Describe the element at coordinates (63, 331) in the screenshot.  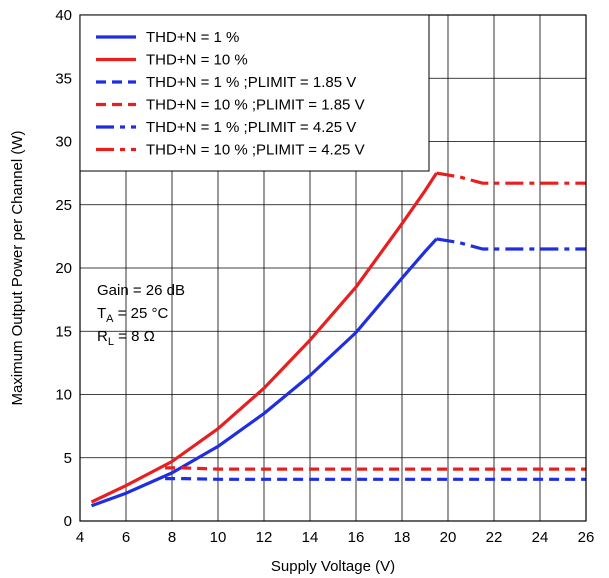
I see `y-tick-label: 15` at that location.